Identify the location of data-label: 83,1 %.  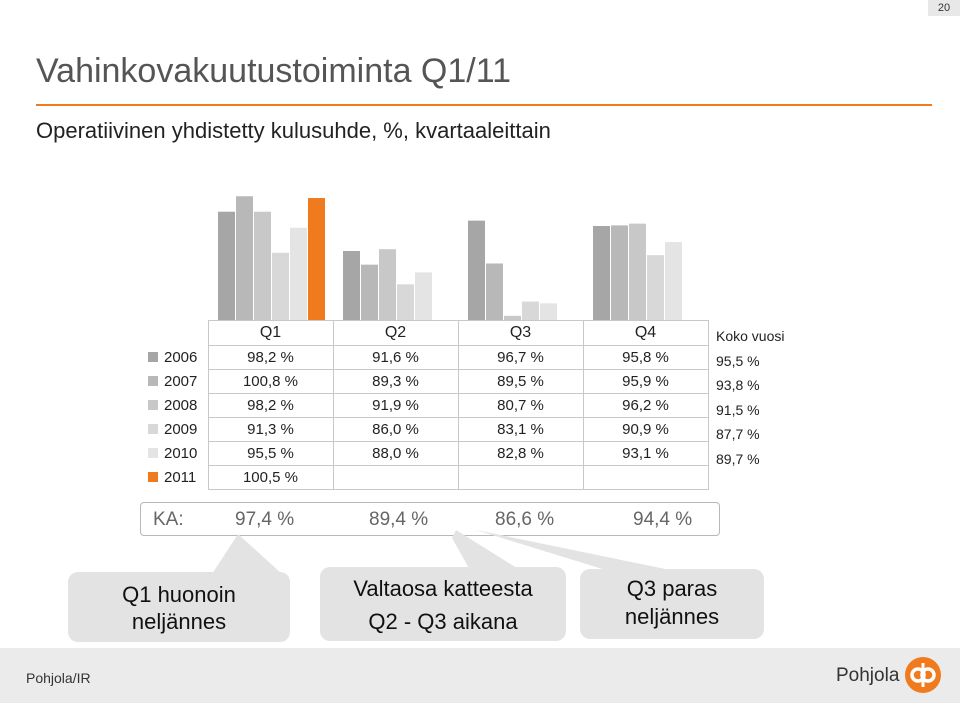
(520, 429).